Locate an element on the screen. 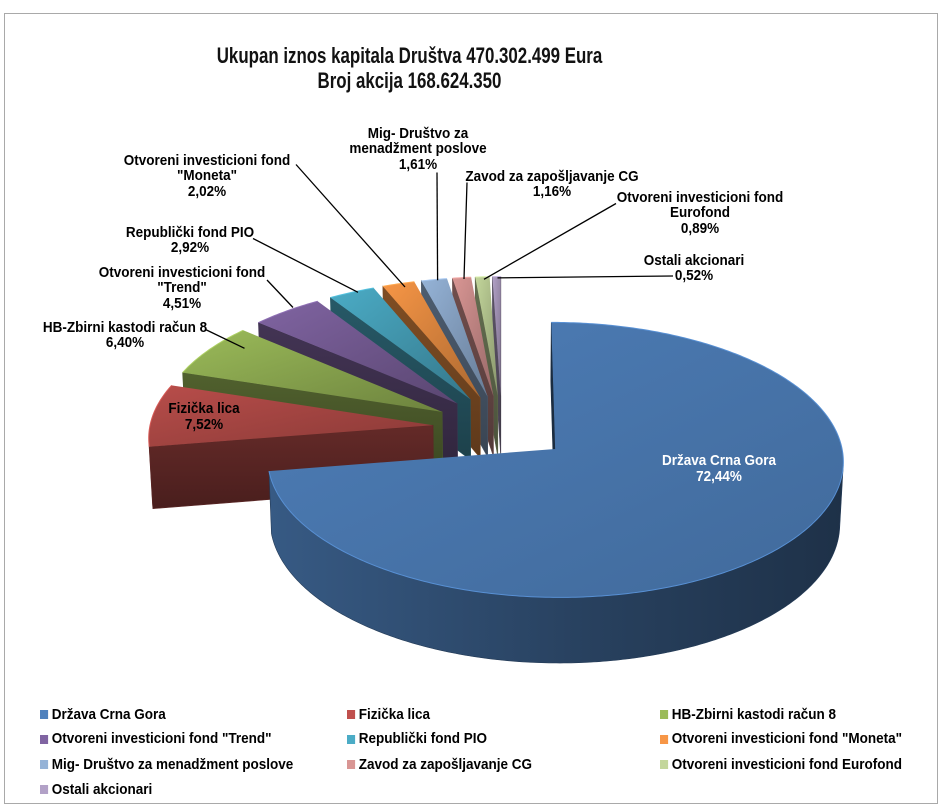 The width and height of the screenshot is (945, 810). legend-item-republi-ki-fond-pio: Republički fond PIO is located at coordinates (417, 739).